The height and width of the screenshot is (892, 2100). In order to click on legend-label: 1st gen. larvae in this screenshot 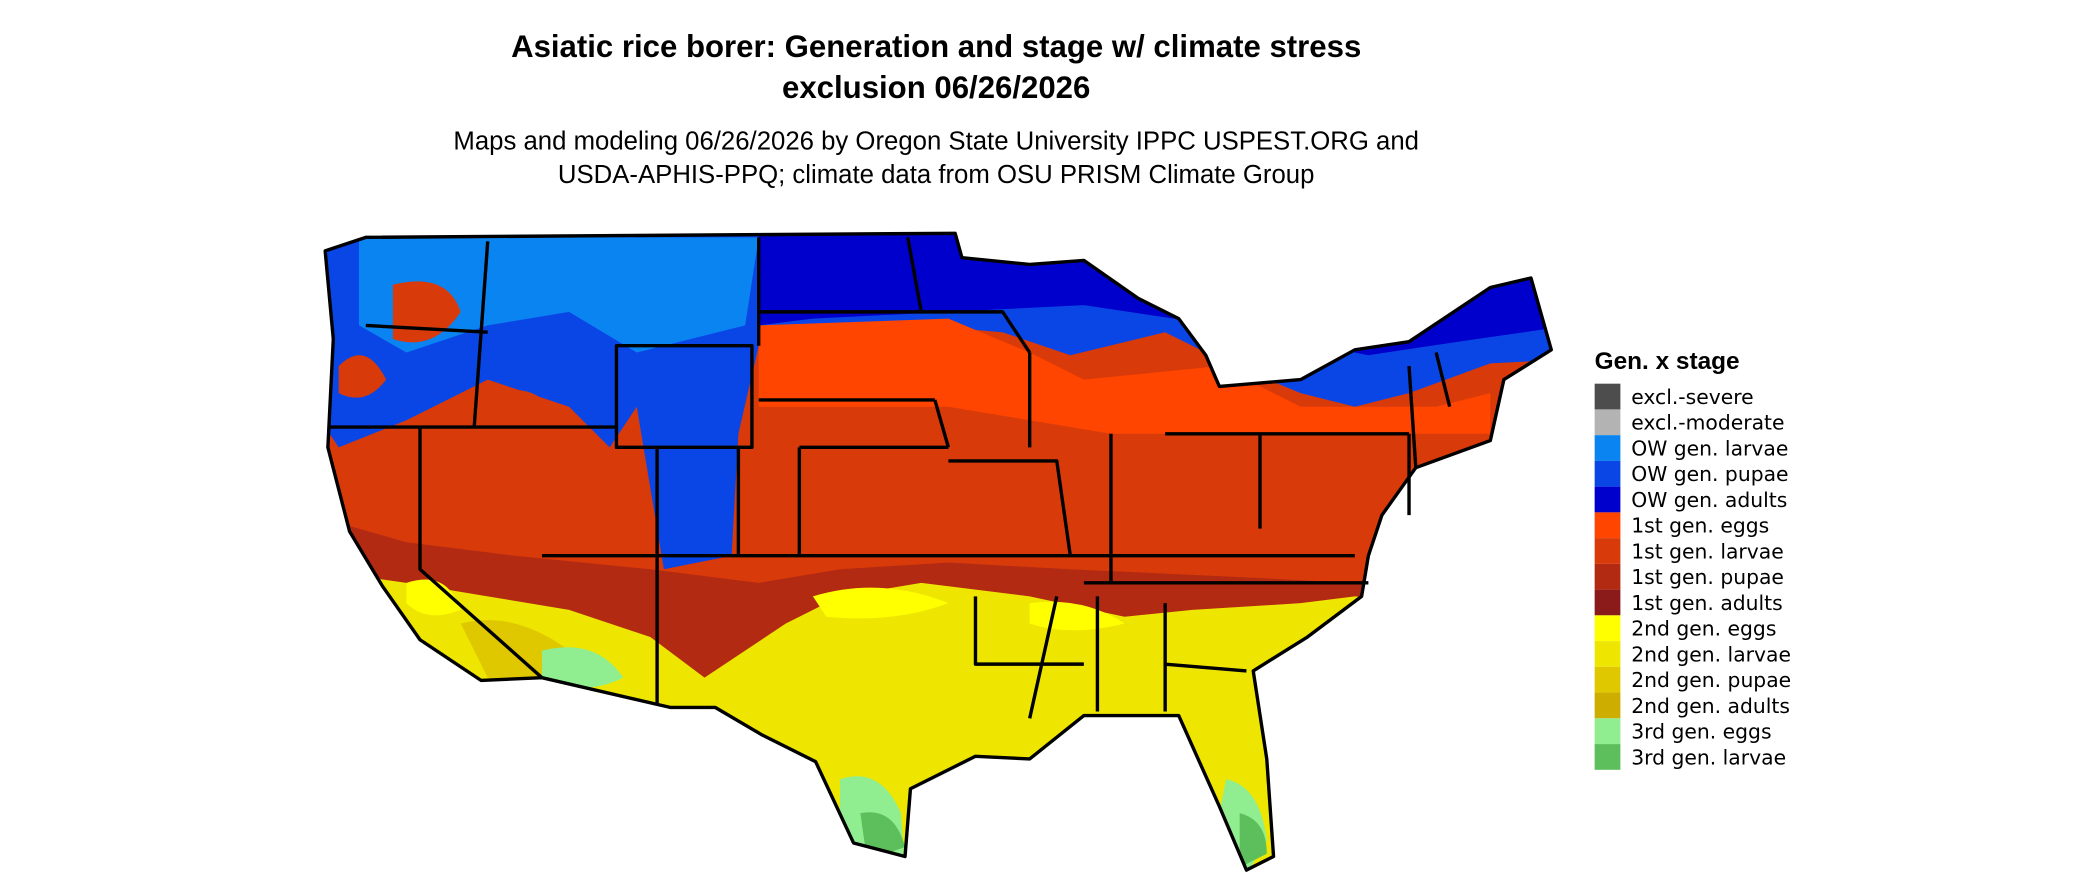, I will do `click(1707, 551)`.